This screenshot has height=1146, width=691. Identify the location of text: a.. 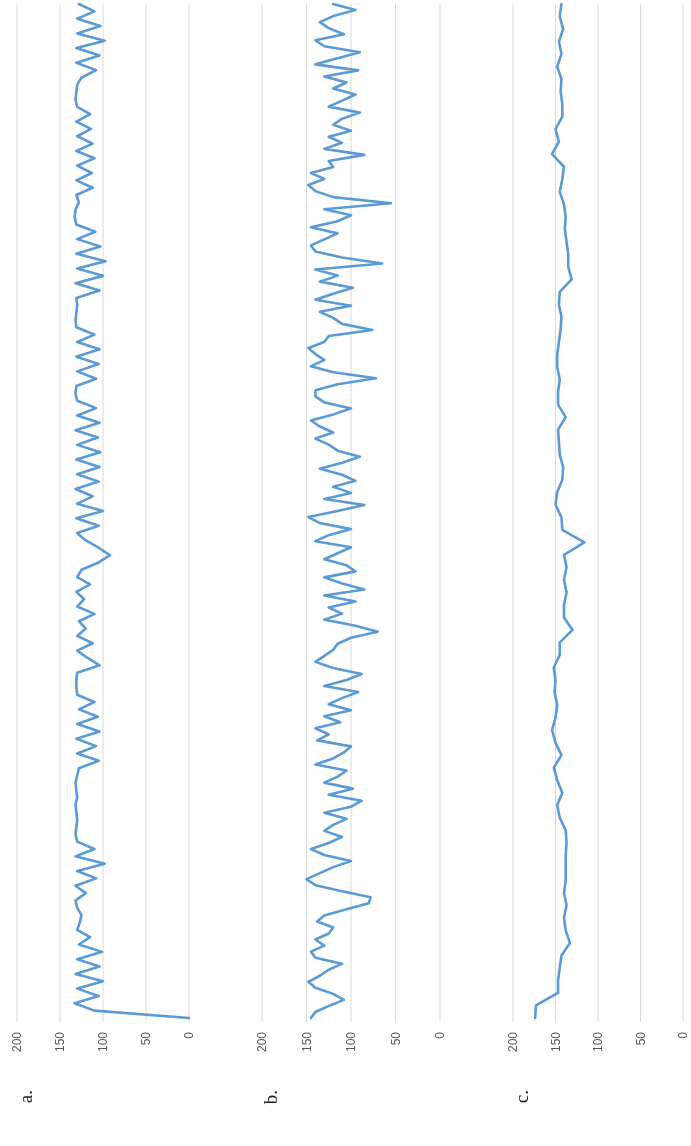
(25, 1097).